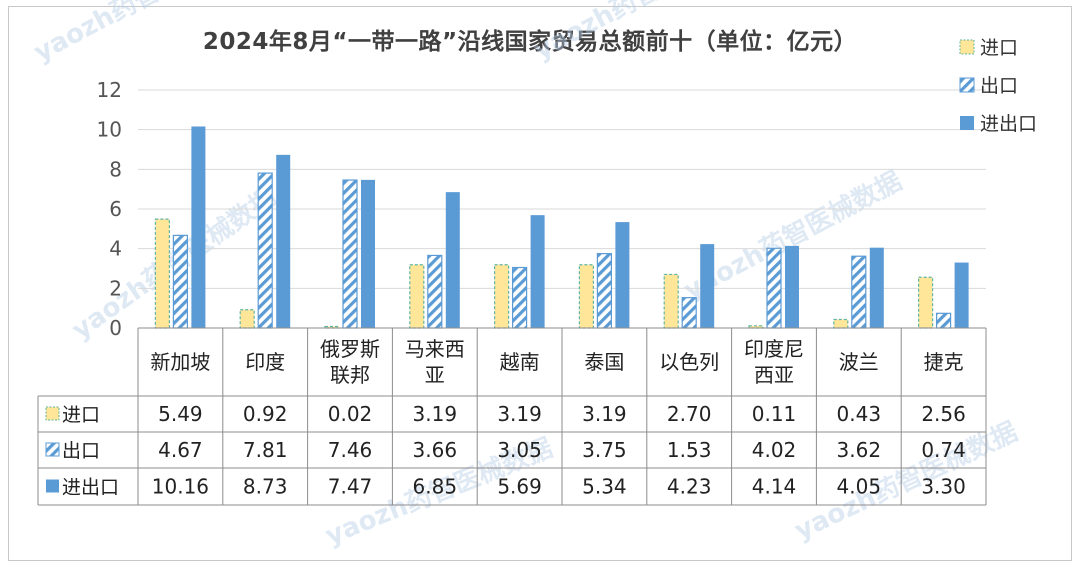 This screenshot has width=1080, height=567. Describe the element at coordinates (90, 488) in the screenshot. I see `row-label: 进出口` at that location.